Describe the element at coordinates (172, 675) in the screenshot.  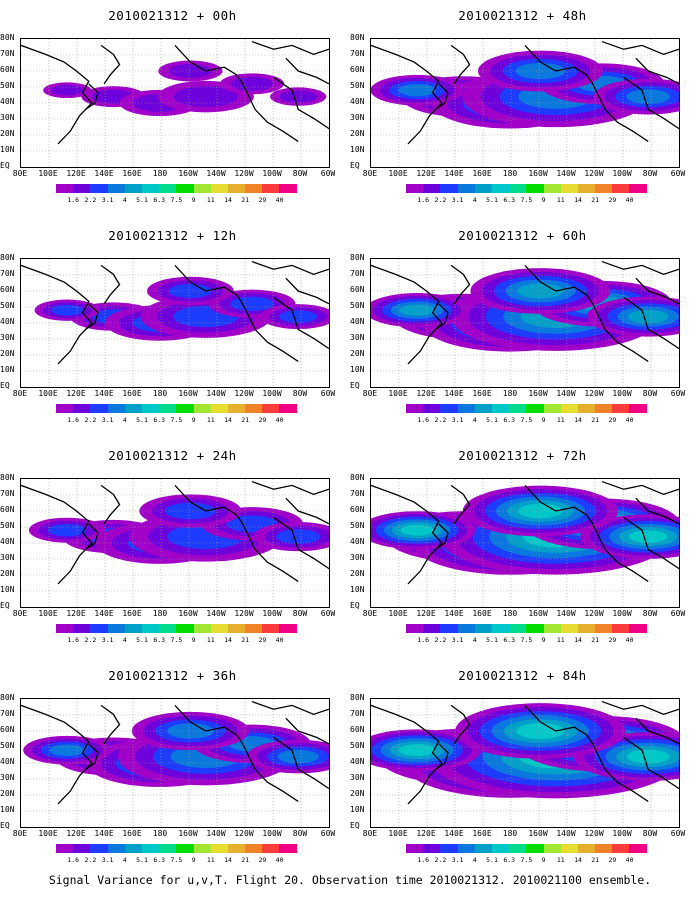
I see `panel-title: 2010021312 + 36h` at that location.